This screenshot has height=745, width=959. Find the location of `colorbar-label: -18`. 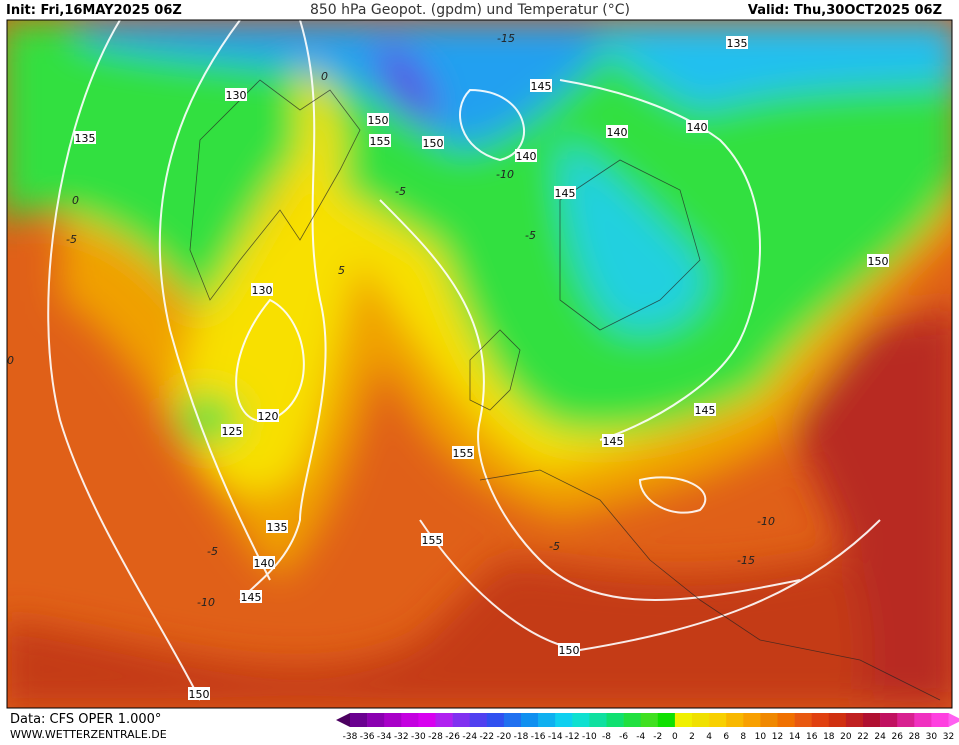

colorbar-label: -18 is located at coordinates (521, 736).